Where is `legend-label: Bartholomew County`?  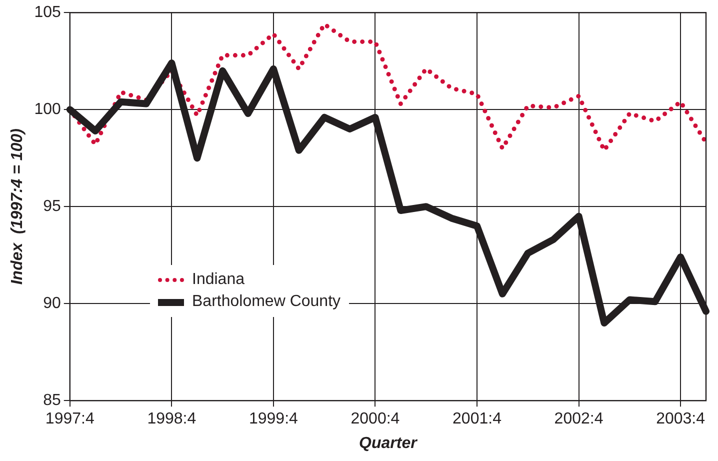 legend-label: Bartholomew County is located at coordinates (266, 302).